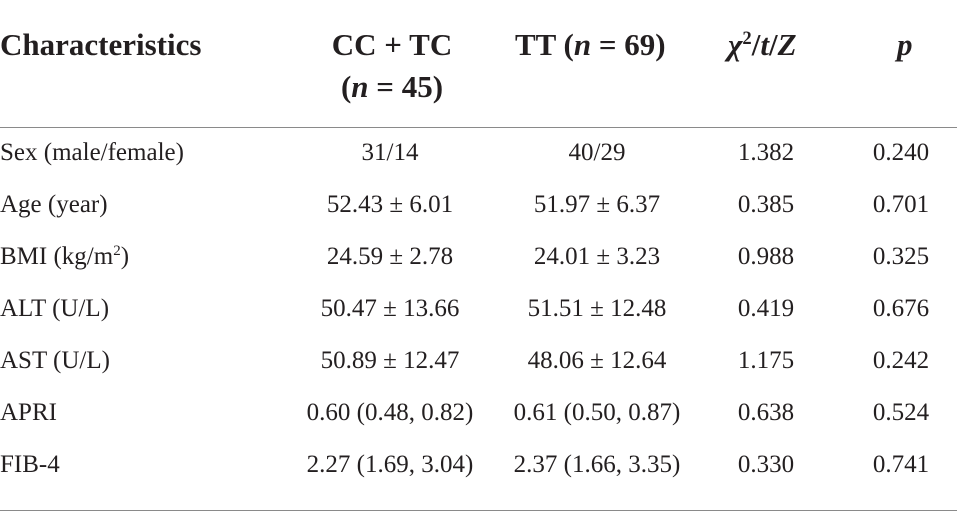 The width and height of the screenshot is (957, 526). I want to click on header-cell: TT (n = 69), so click(590, 45).